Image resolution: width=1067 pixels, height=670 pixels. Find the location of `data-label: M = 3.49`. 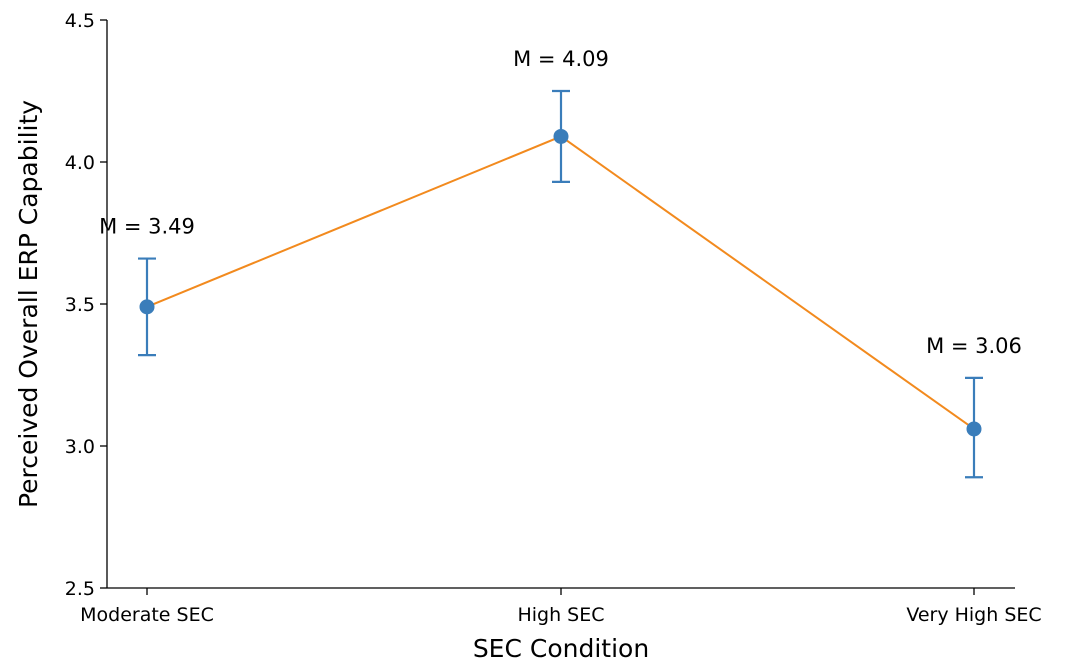

data-label: M = 3.49 is located at coordinates (147, 227).